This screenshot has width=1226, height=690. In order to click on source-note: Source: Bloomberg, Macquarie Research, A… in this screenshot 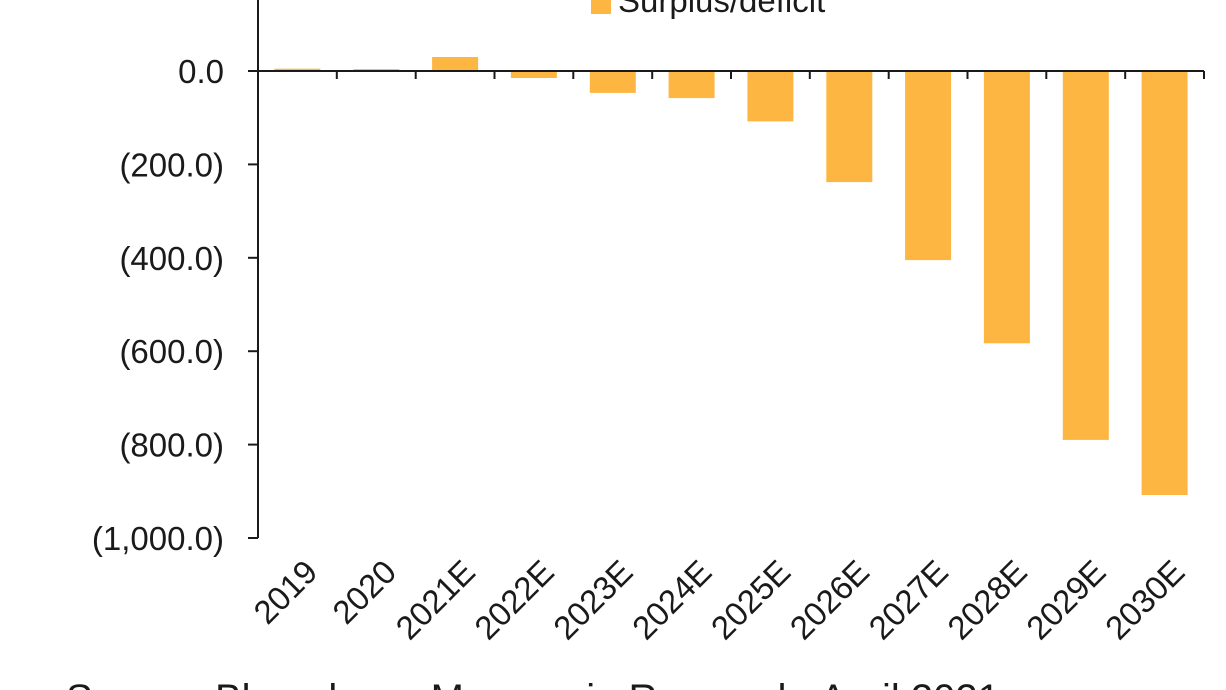, I will do `click(533, 683)`.